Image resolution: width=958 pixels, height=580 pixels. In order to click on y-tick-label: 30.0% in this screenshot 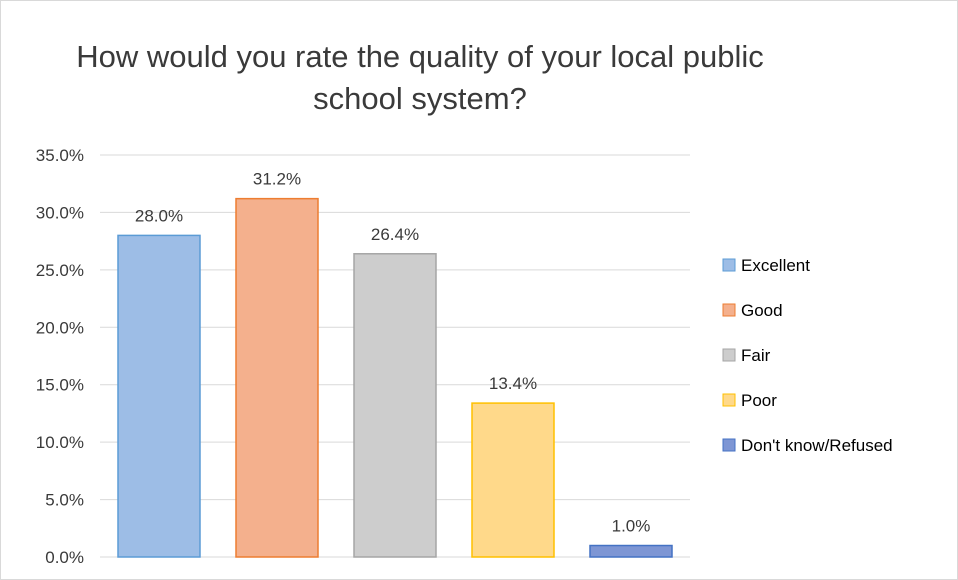, I will do `click(60, 212)`.